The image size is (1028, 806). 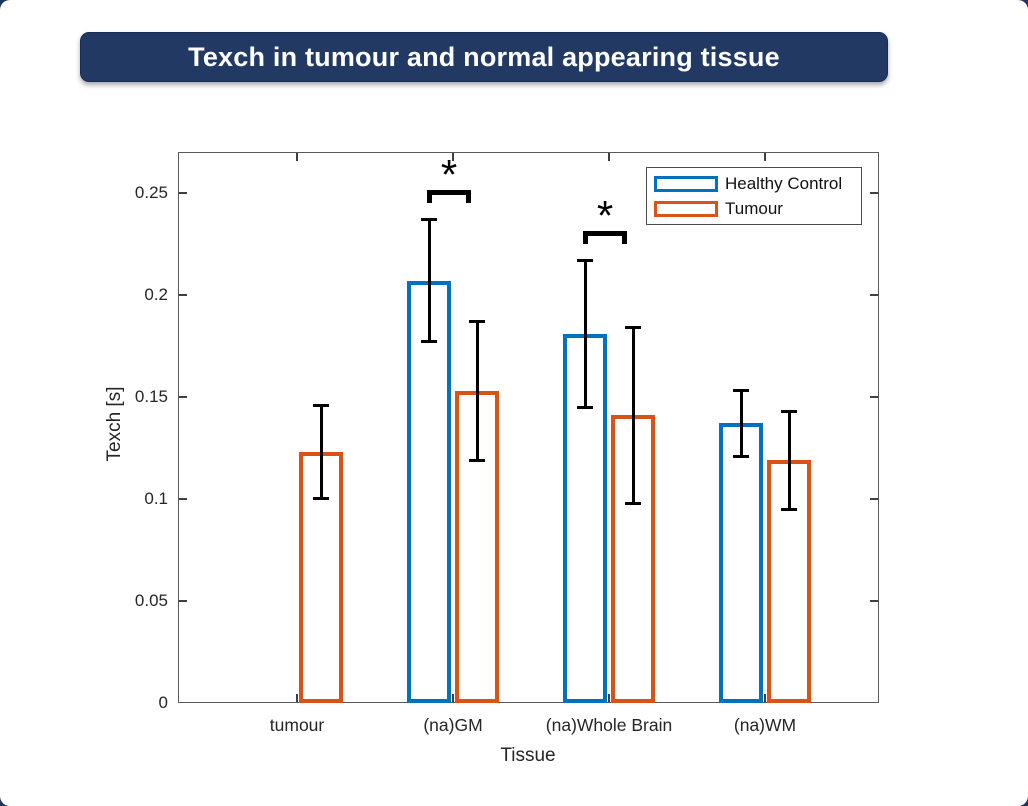 What do you see at coordinates (156, 498) in the screenshot?
I see `y-tick-label: 0.1` at bounding box center [156, 498].